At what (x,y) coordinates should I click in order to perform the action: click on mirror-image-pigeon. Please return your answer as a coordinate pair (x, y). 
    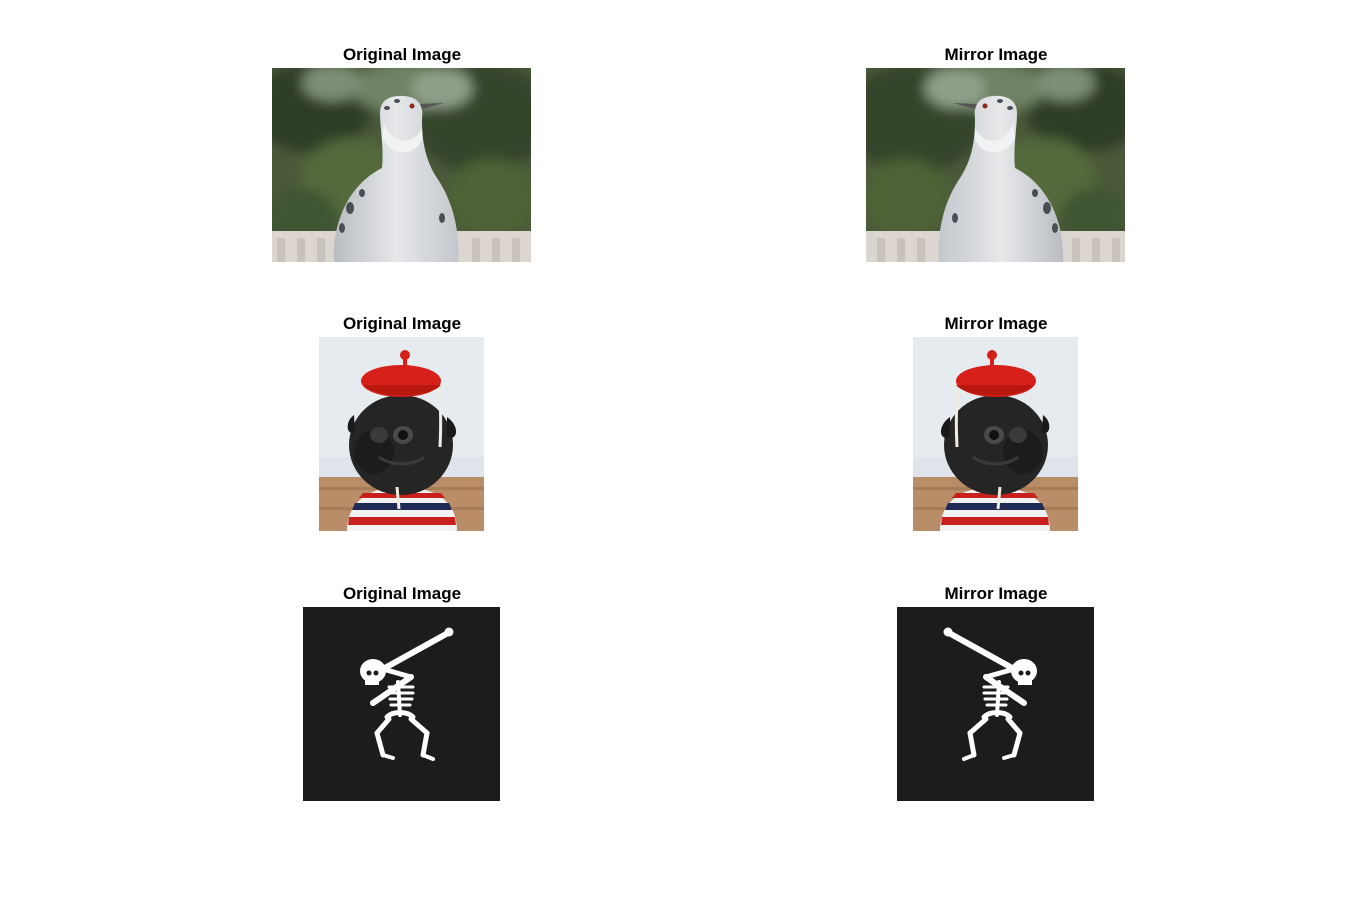
    Looking at the image, I should click on (995, 165).